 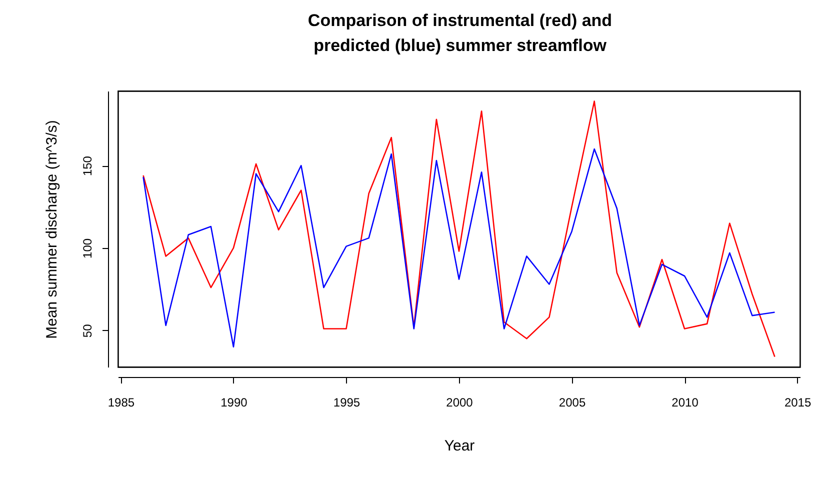 What do you see at coordinates (459, 446) in the screenshot?
I see `x-axis-title: Year` at bounding box center [459, 446].